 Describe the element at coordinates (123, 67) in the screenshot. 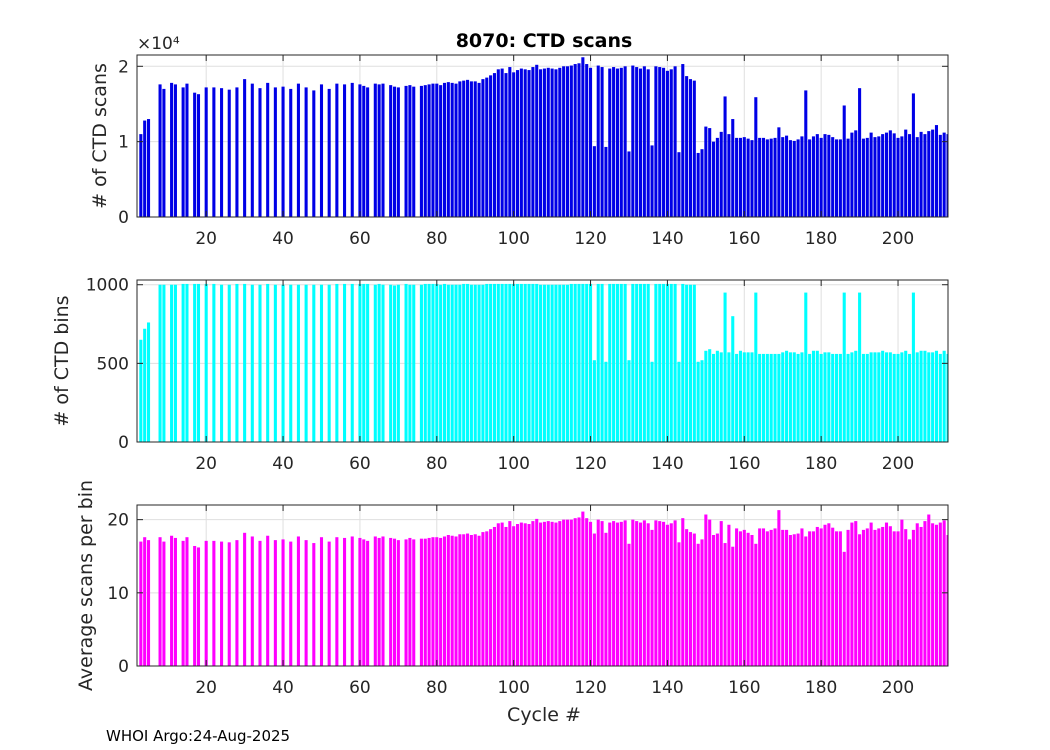

I see `y-tick-label: 2` at that location.